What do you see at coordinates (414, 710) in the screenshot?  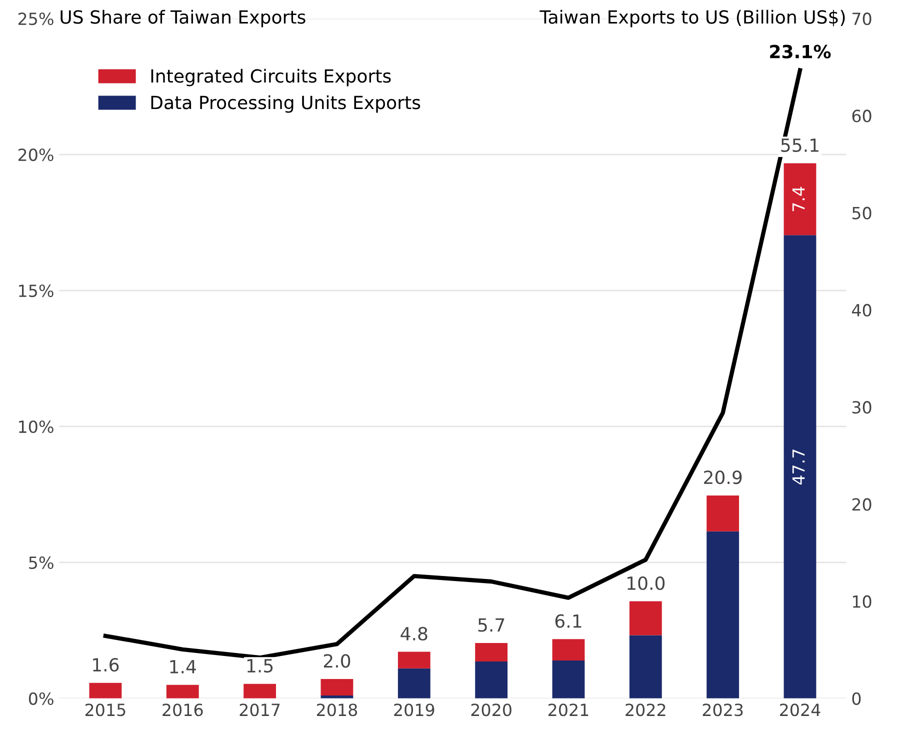 I see `x-tick-label: 2019` at bounding box center [414, 710].